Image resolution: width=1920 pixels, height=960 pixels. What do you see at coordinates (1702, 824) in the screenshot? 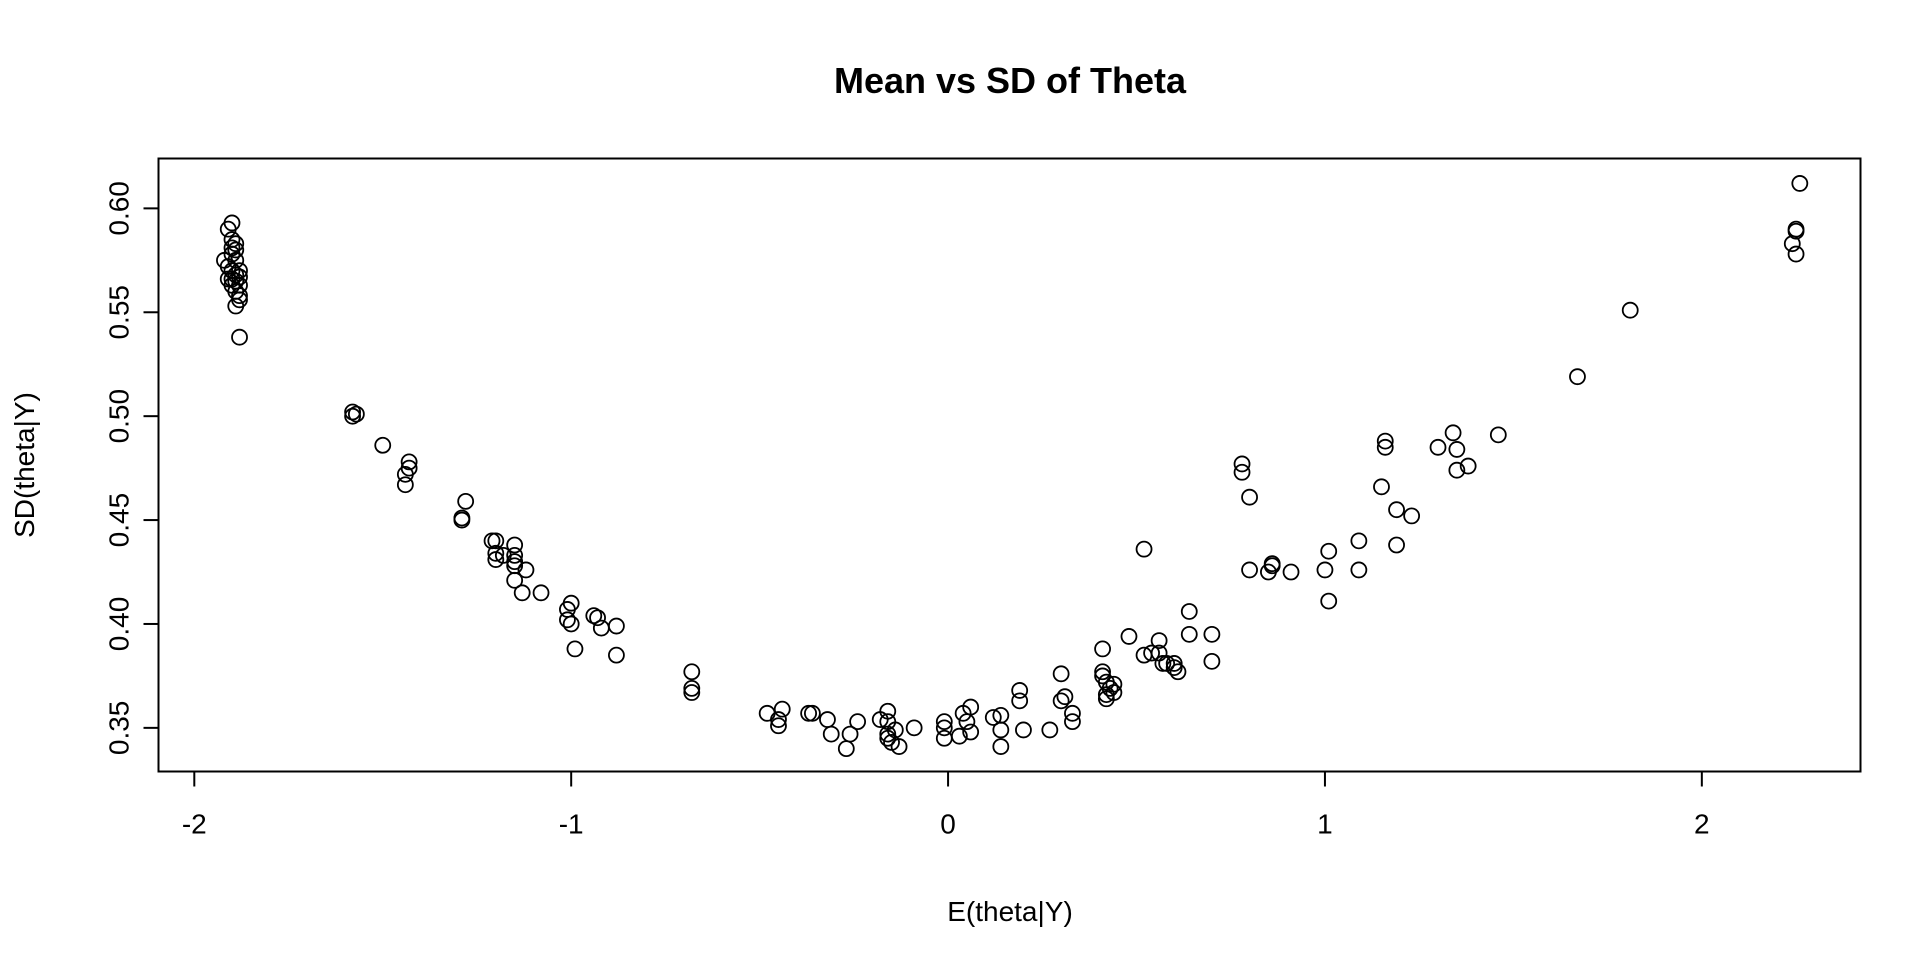
I see `x-tick-label: 2` at bounding box center [1702, 824].